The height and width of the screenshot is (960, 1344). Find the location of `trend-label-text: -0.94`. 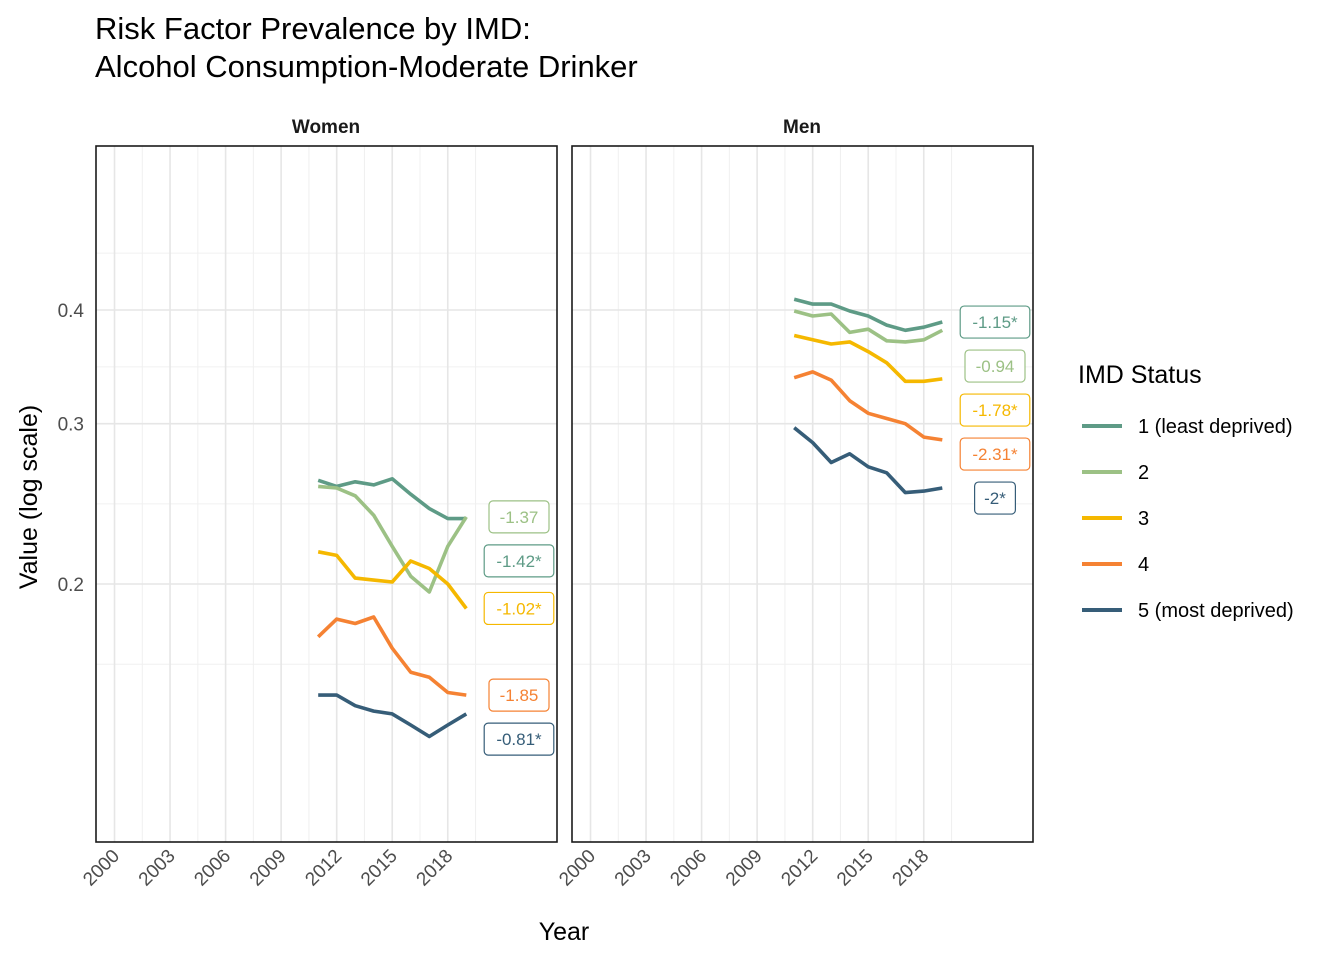

trend-label-text: -0.94 is located at coordinates (995, 366).